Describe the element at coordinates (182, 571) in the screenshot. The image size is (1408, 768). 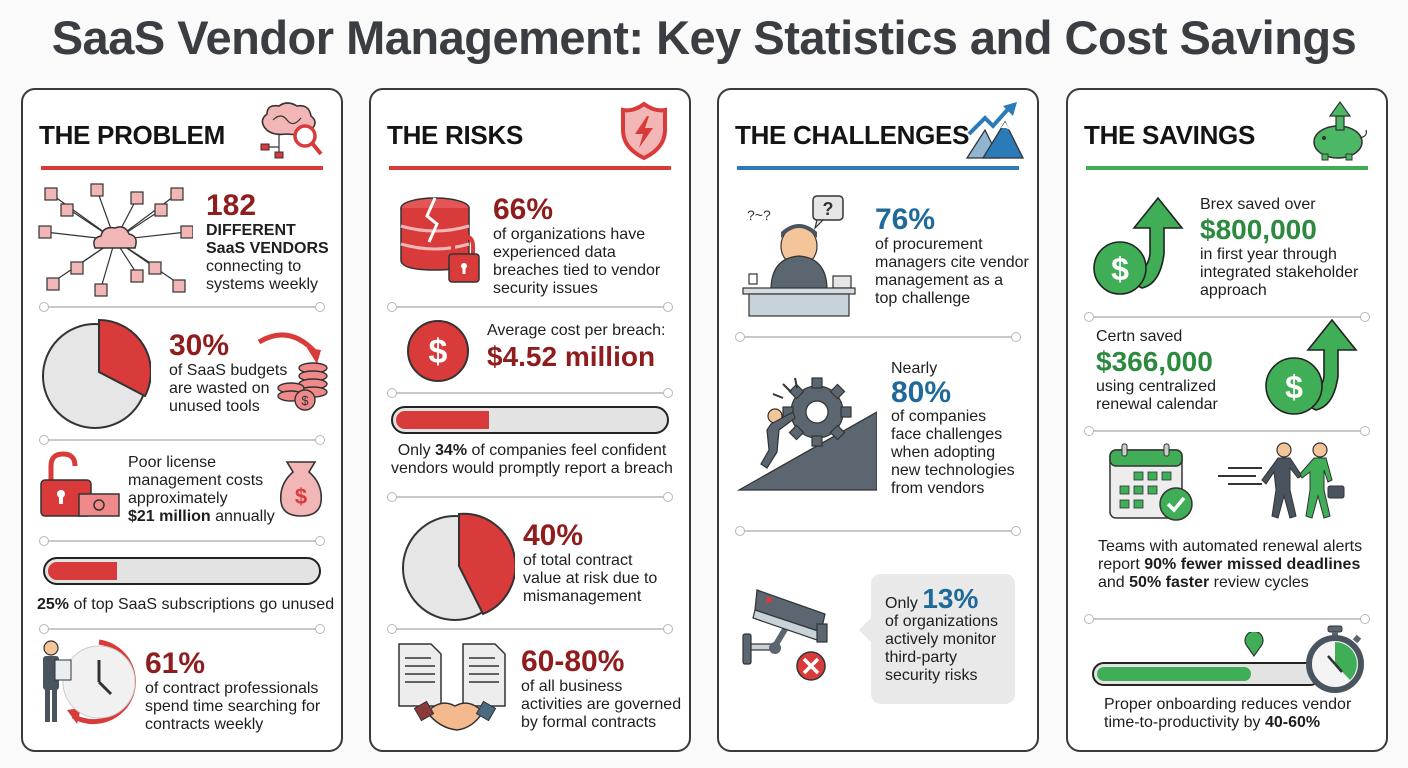
I see `unused-subscriptions-bar` at that location.